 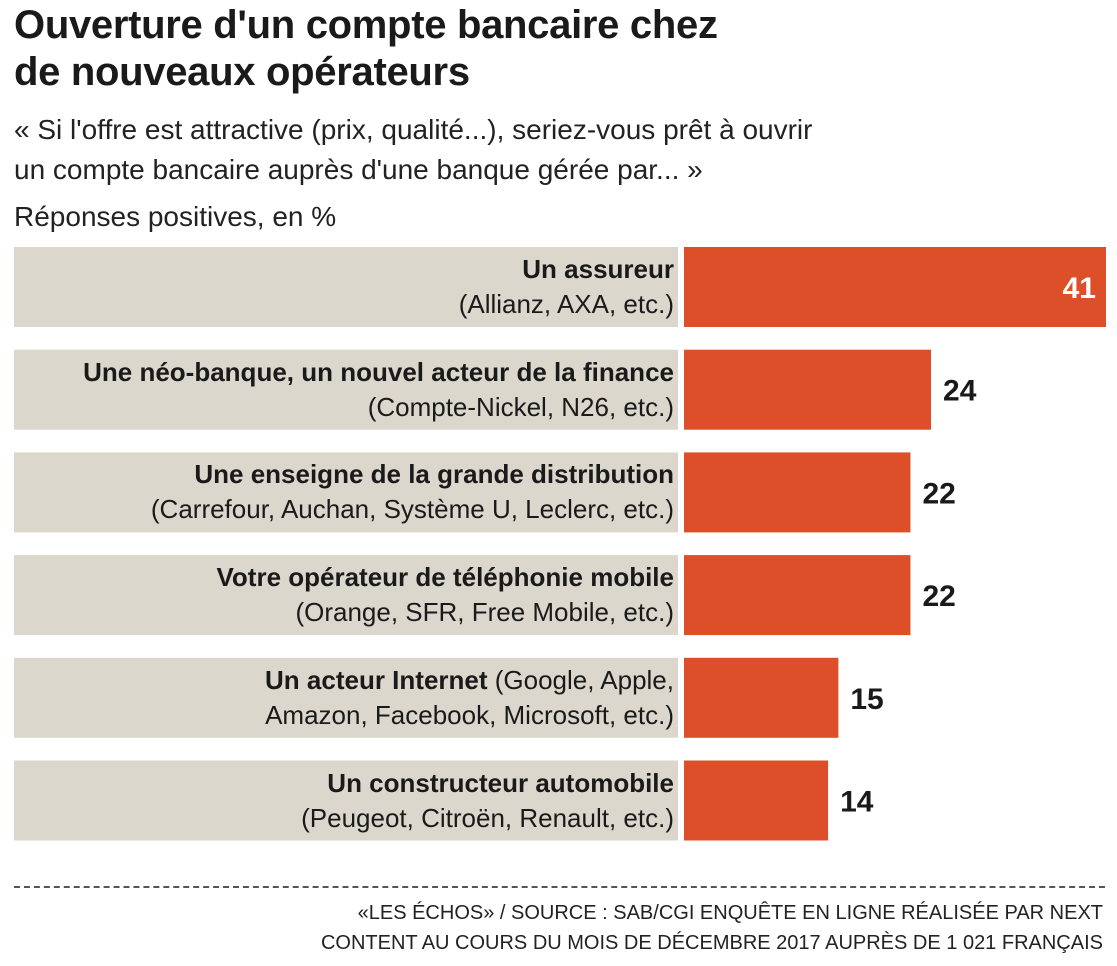 I want to click on chart-units-label: Réponses positives, en %, so click(x=175, y=216).